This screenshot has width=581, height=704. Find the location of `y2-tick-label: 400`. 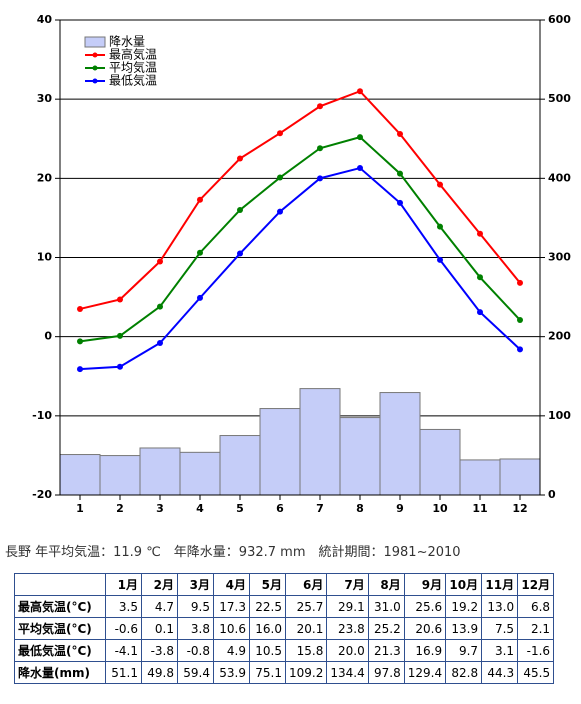

y2-tick-label: 400 is located at coordinates (559, 177).